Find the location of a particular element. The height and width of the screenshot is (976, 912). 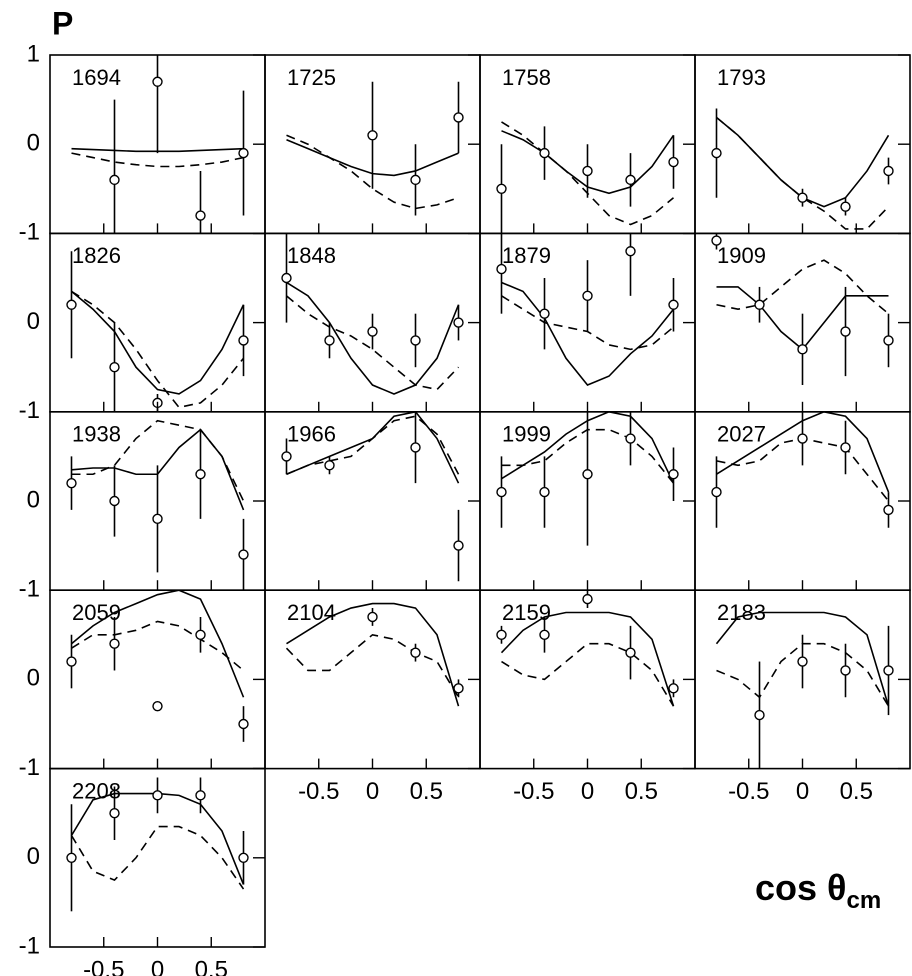

panel-title: 2208 is located at coordinates (96, 790).